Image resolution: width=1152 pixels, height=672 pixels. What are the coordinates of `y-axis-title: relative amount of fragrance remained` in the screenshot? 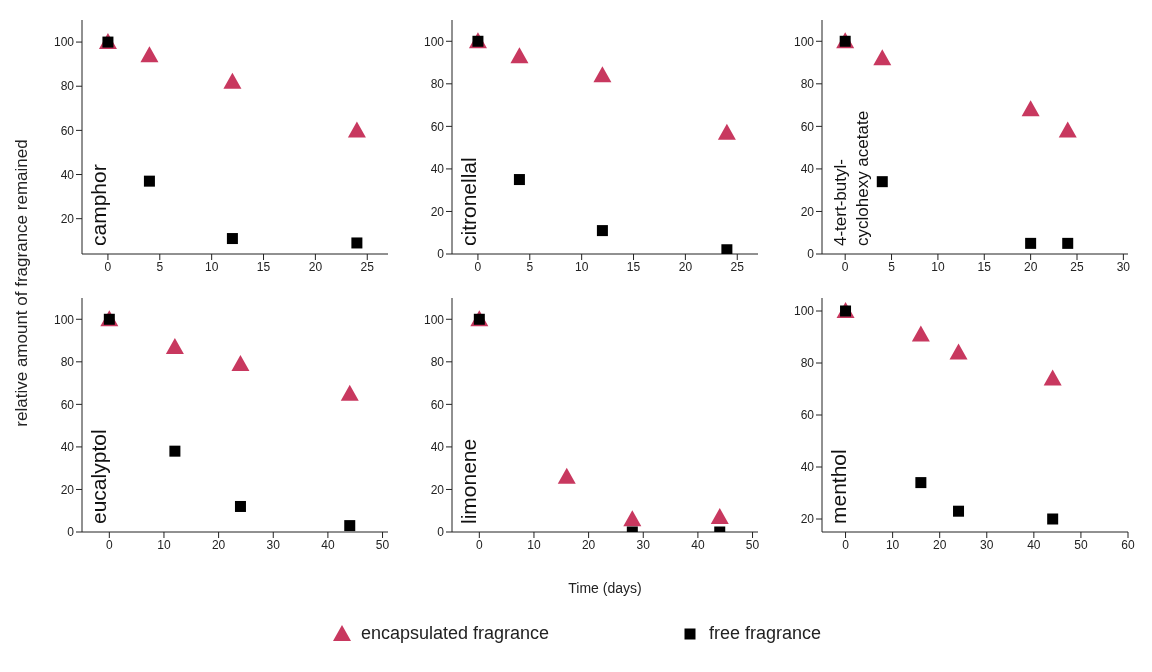 It's located at (22, 283).